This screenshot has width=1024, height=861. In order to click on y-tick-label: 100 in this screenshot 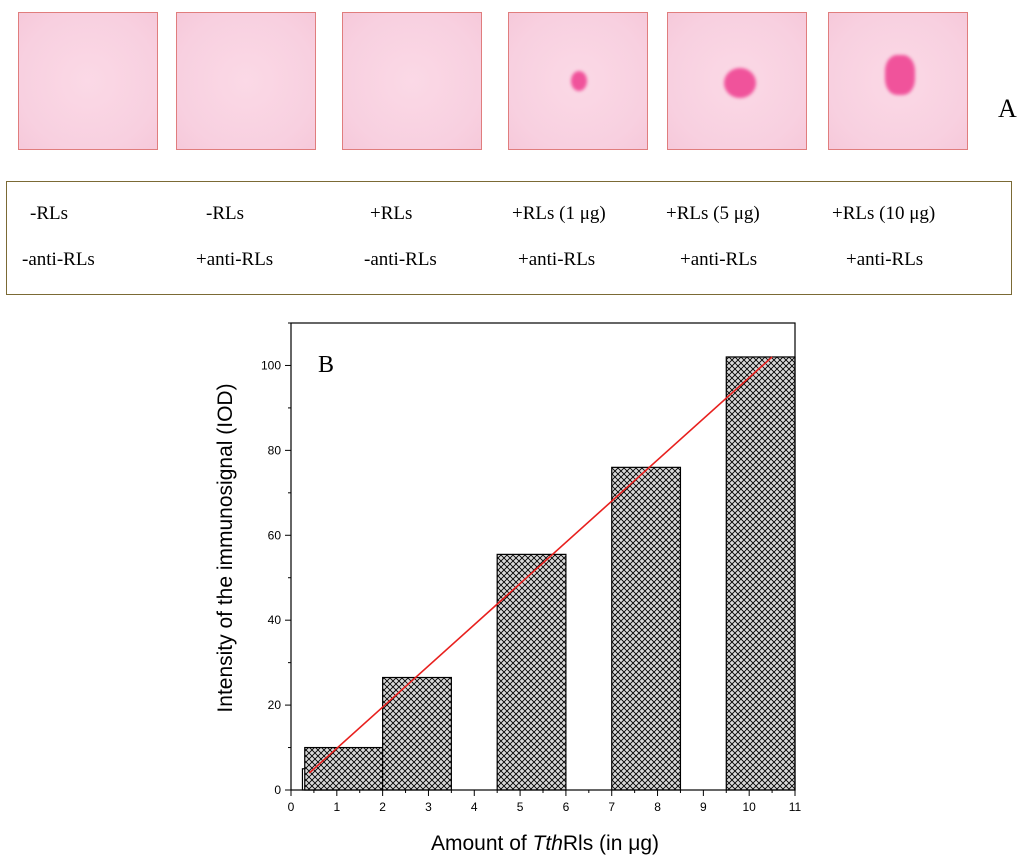, I will do `click(271, 365)`.